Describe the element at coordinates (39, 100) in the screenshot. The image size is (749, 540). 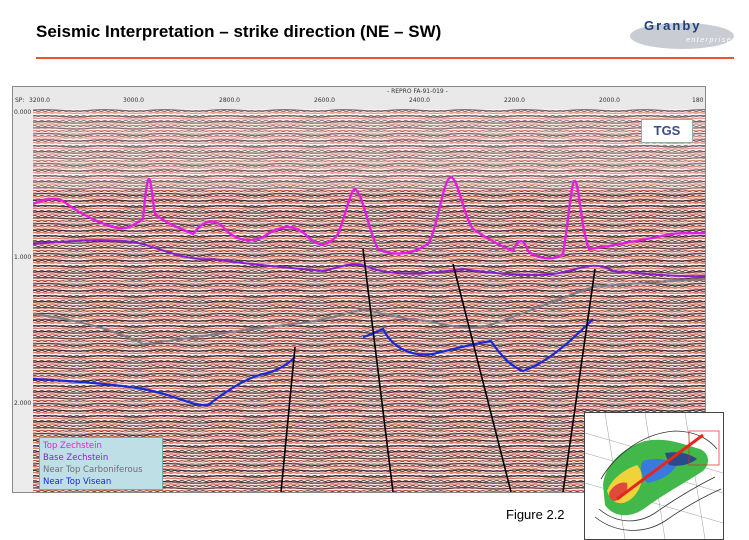
I see `sp-tick: 3200.0` at that location.